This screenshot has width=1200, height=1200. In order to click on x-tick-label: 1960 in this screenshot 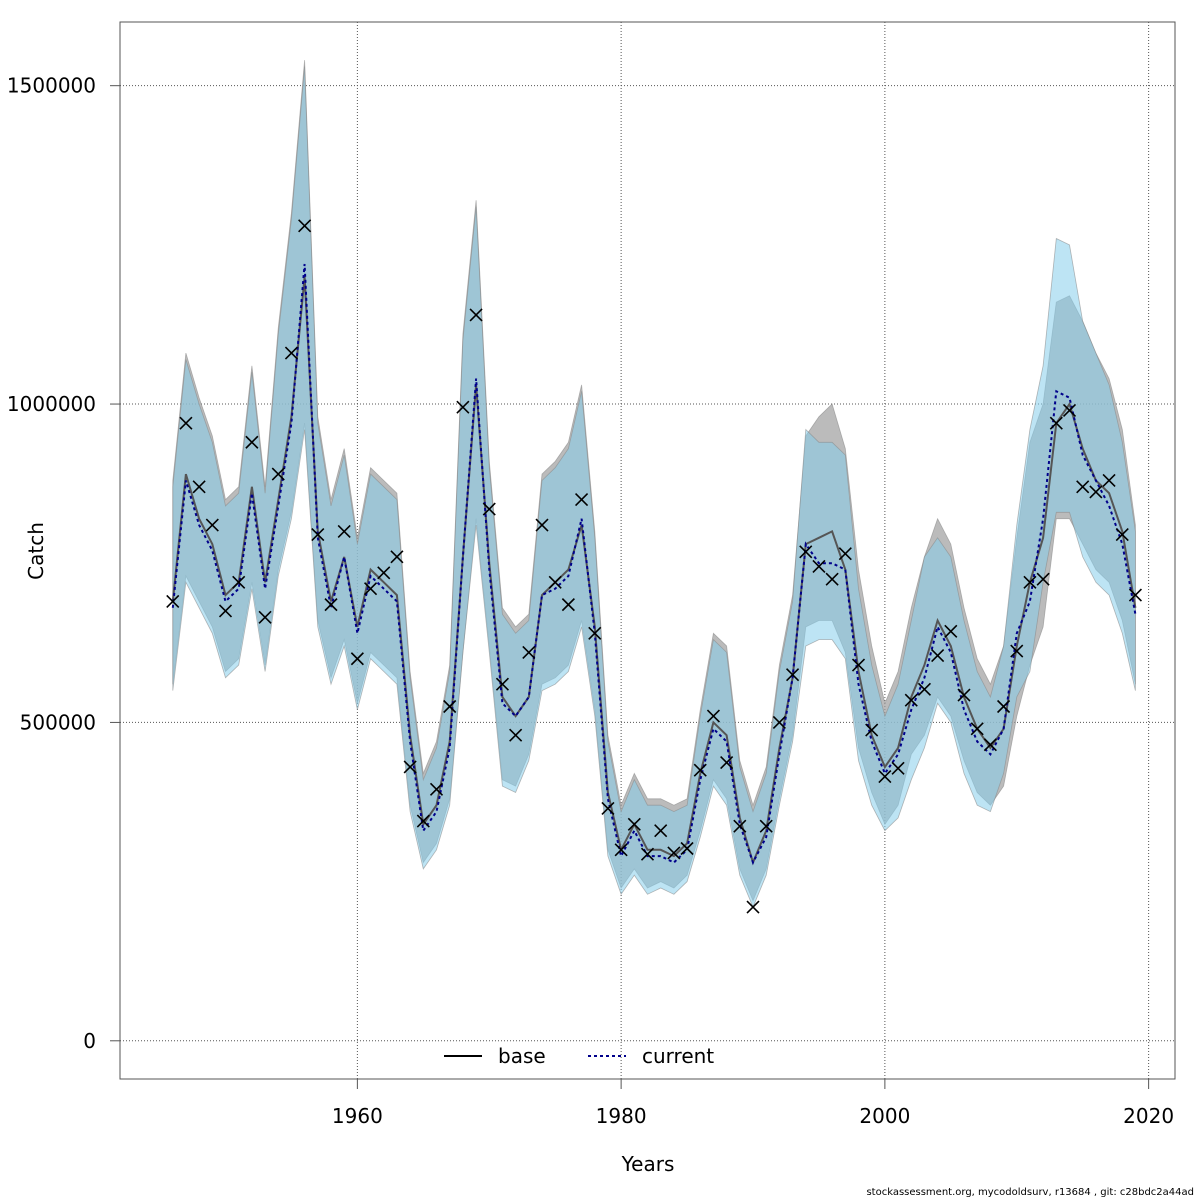, I will do `click(357, 1116)`.